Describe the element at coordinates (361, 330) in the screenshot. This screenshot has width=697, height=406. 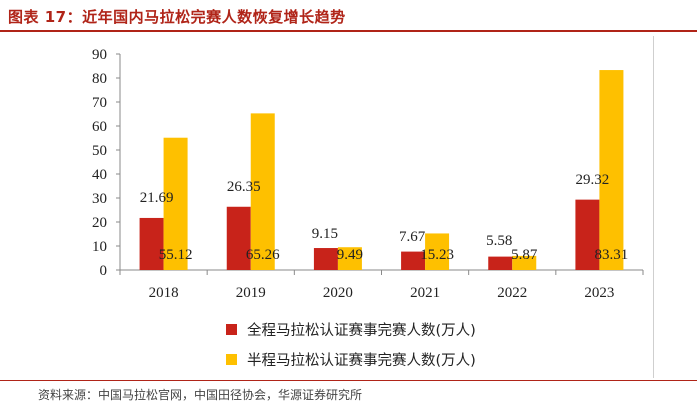
I see `legend-label-full: 全程马拉松认证赛事完赛人数(万人)` at that location.